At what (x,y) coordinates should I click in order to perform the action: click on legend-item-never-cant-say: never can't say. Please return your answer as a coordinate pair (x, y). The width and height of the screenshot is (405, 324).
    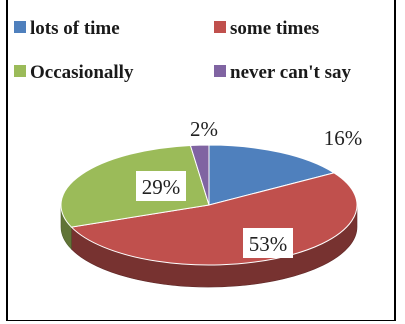
    Looking at the image, I should click on (282, 73).